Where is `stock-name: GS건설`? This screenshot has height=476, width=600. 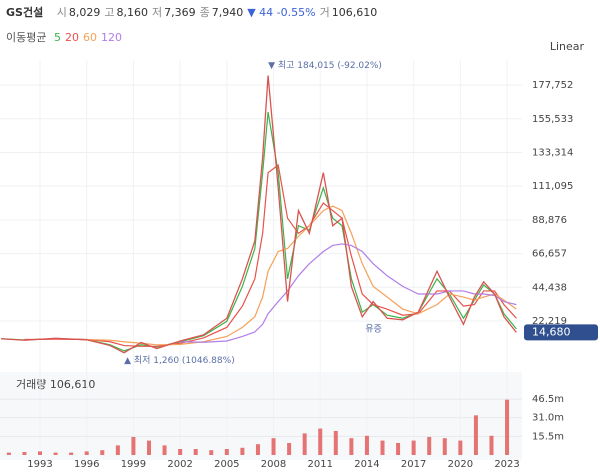 stock-name: GS건설 is located at coordinates (25, 12).